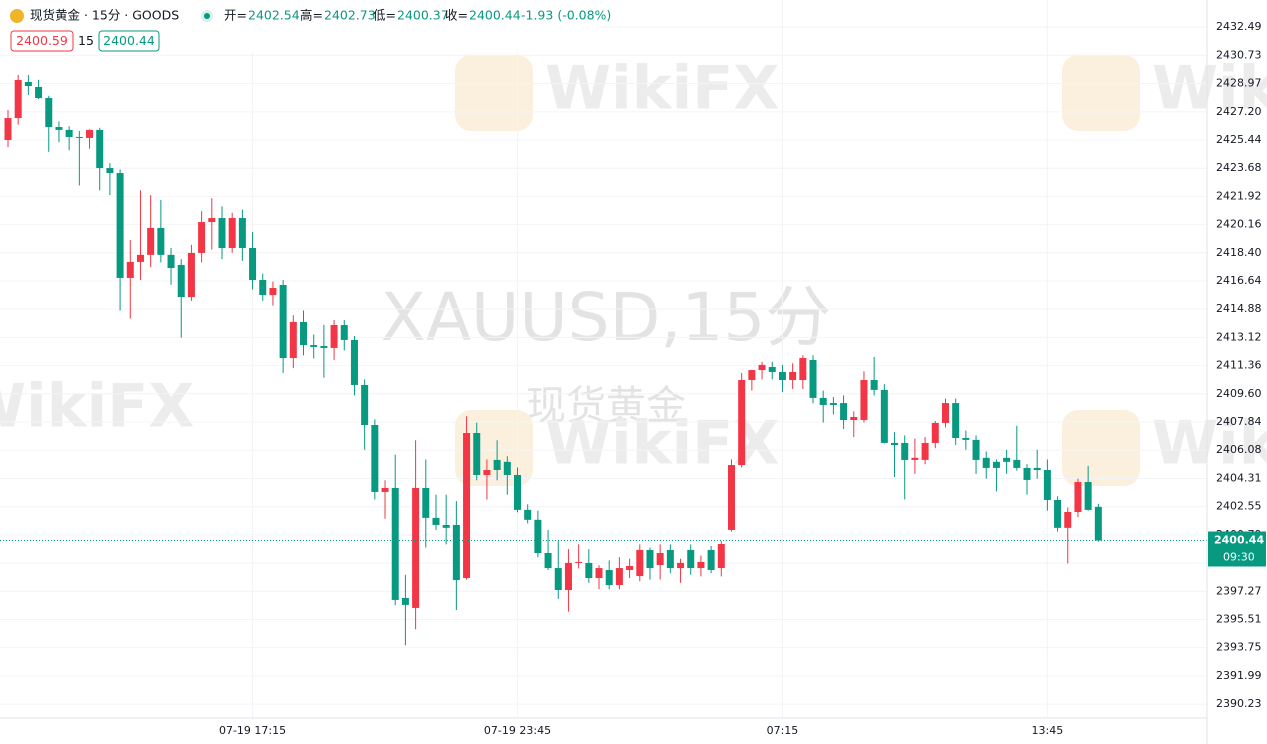 The height and width of the screenshot is (744, 1267). Describe the element at coordinates (129, 41) in the screenshot. I see `ask-box` at that location.